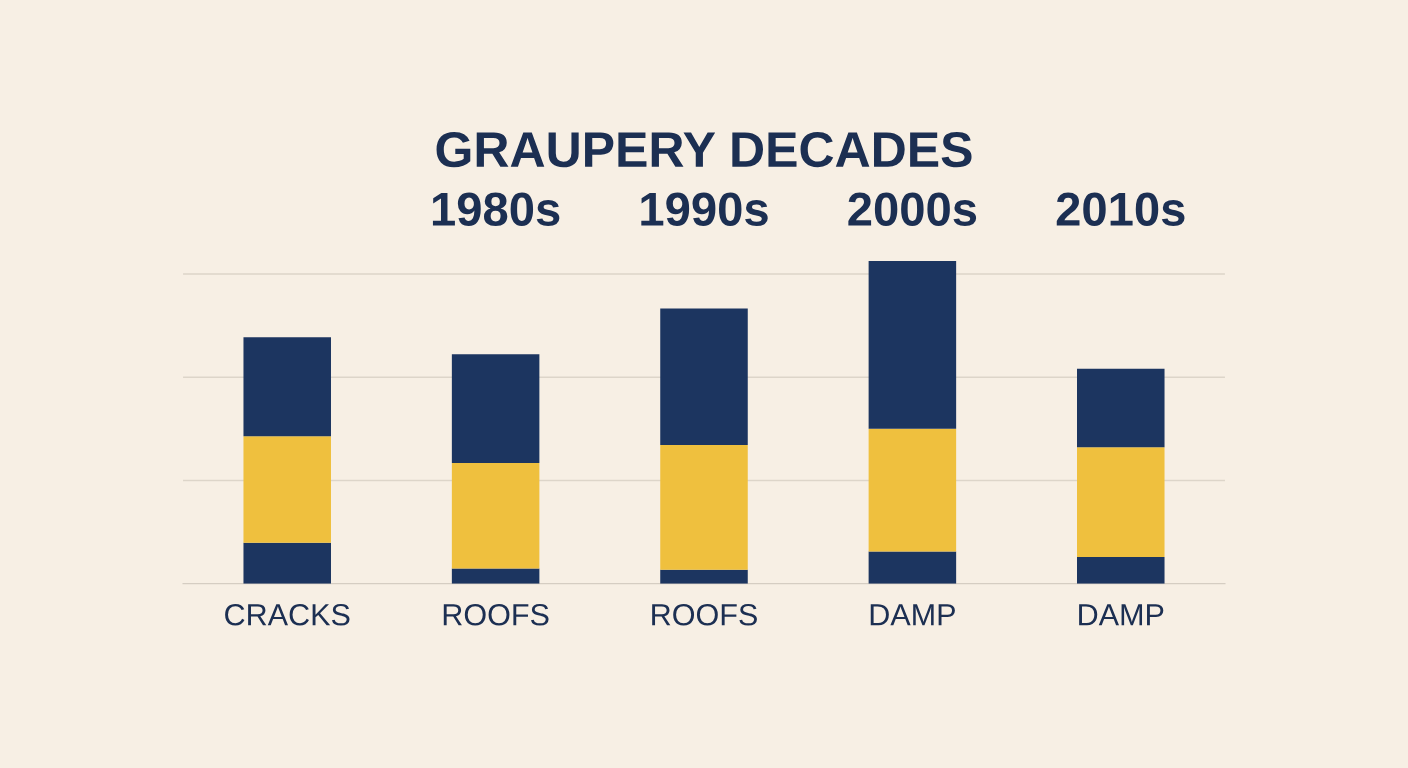 The height and width of the screenshot is (768, 1408). Describe the element at coordinates (1120, 209) in the screenshot. I see `text: 2010s` at that location.